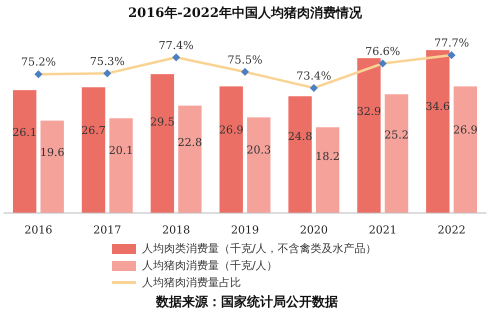  What do you see at coordinates (38, 229) in the screenshot?
I see `x-tick-label: 2016` at bounding box center [38, 229].